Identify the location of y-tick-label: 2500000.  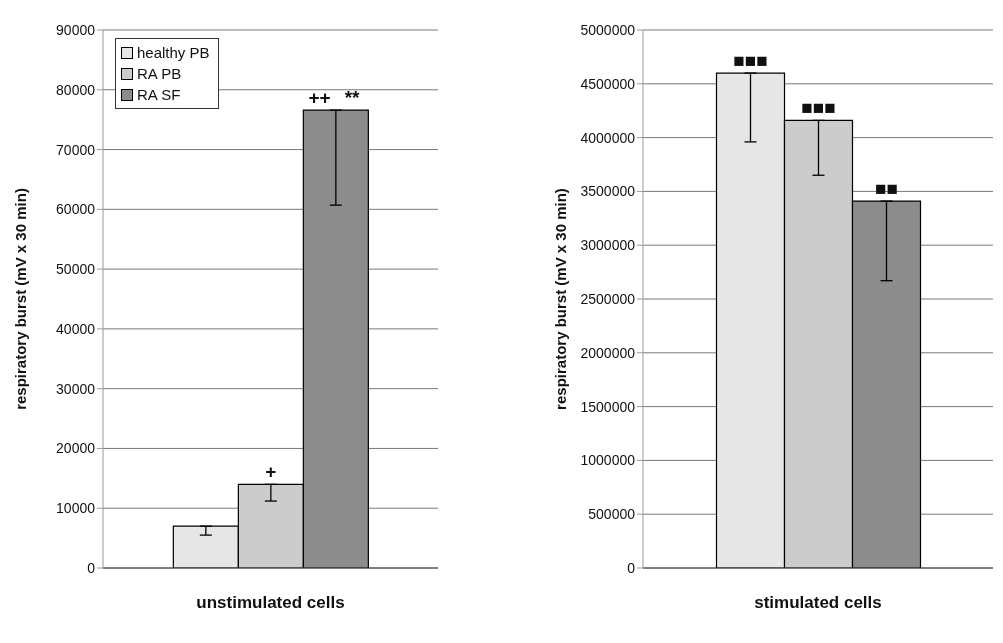
(608, 298).